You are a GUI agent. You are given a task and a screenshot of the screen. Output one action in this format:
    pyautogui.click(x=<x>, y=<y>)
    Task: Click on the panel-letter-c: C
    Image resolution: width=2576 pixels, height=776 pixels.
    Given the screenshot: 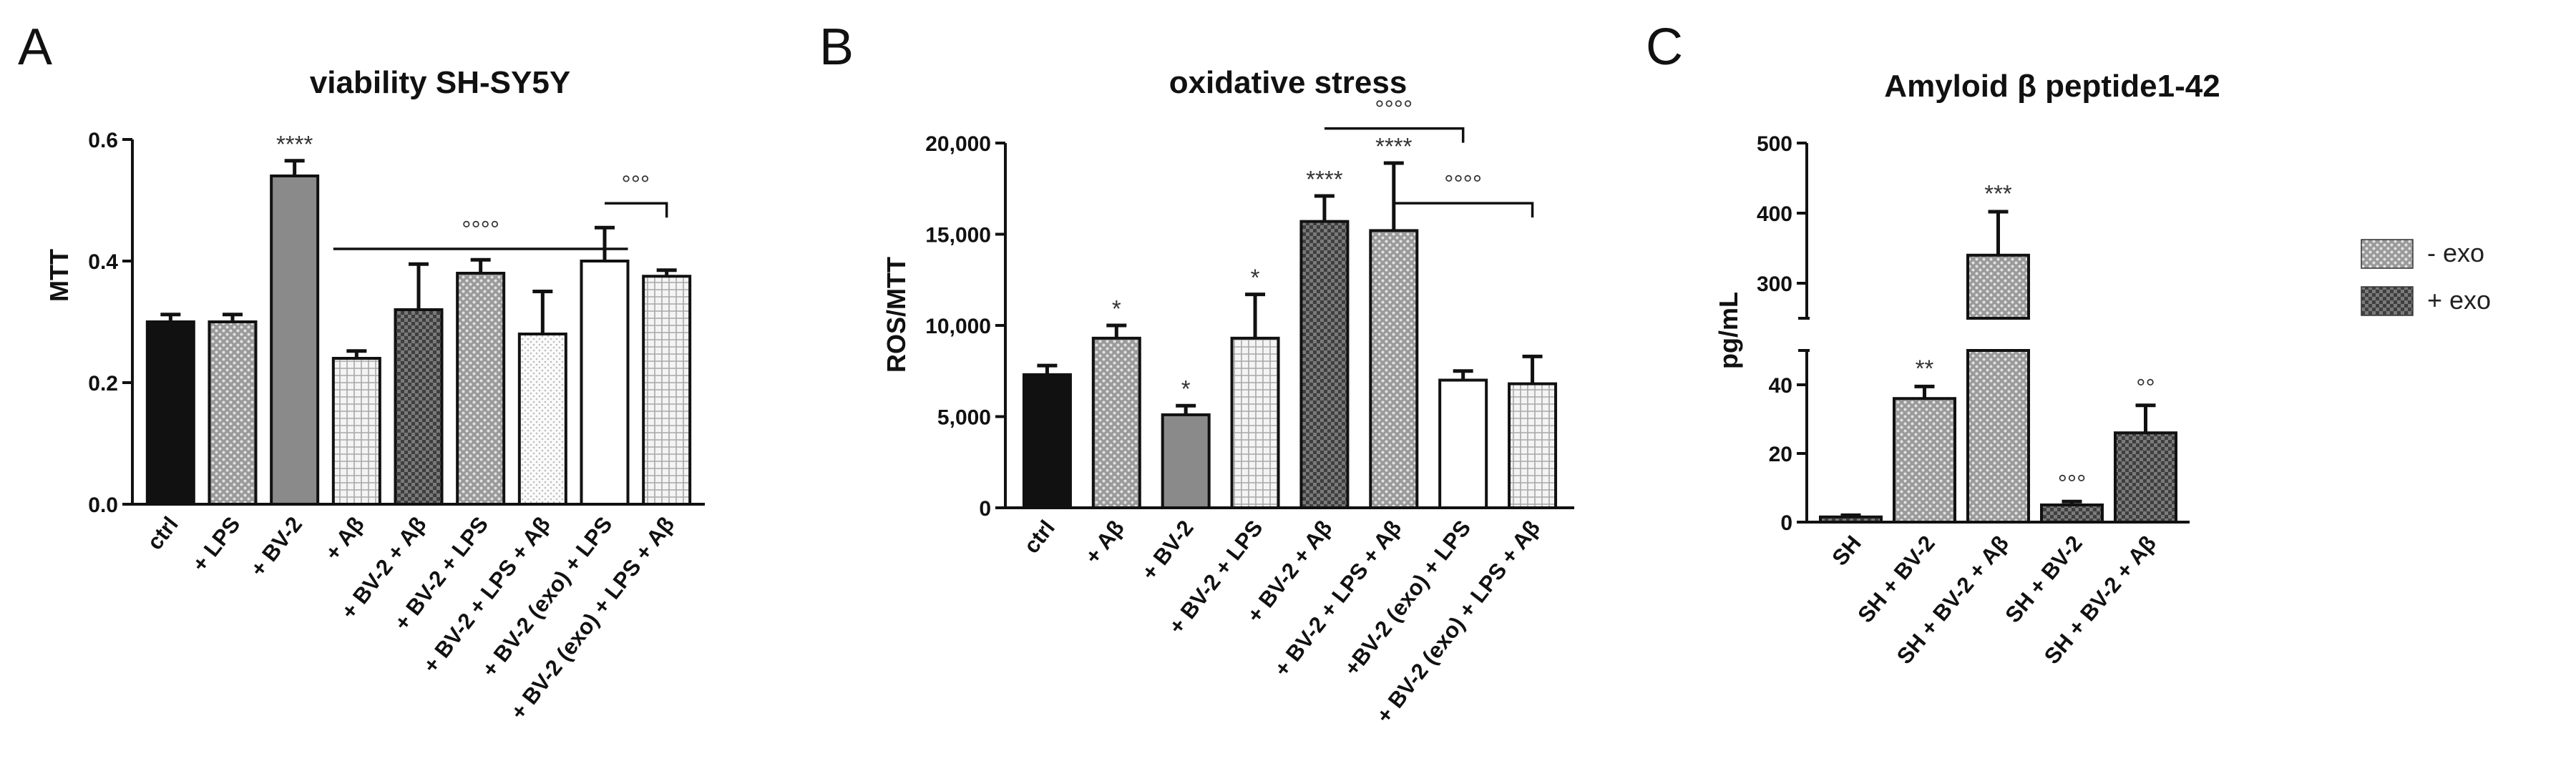 What is the action you would take?
    pyautogui.click(x=1664, y=47)
    